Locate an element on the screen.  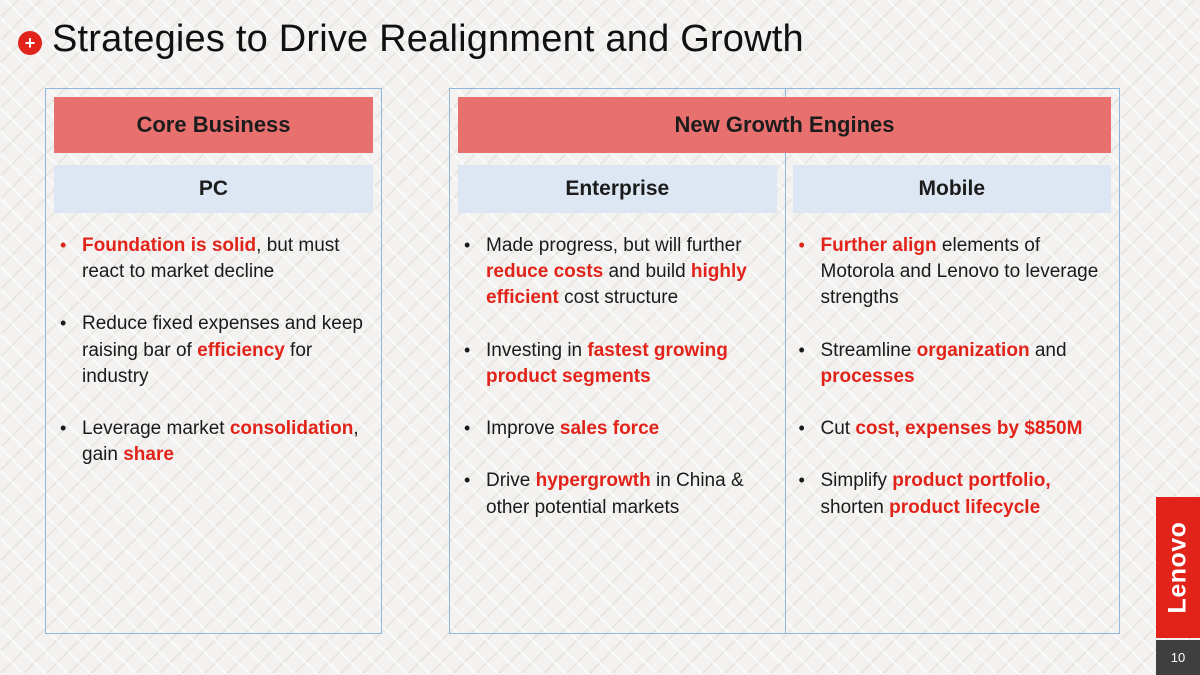
column-divider is located at coordinates (785, 361).